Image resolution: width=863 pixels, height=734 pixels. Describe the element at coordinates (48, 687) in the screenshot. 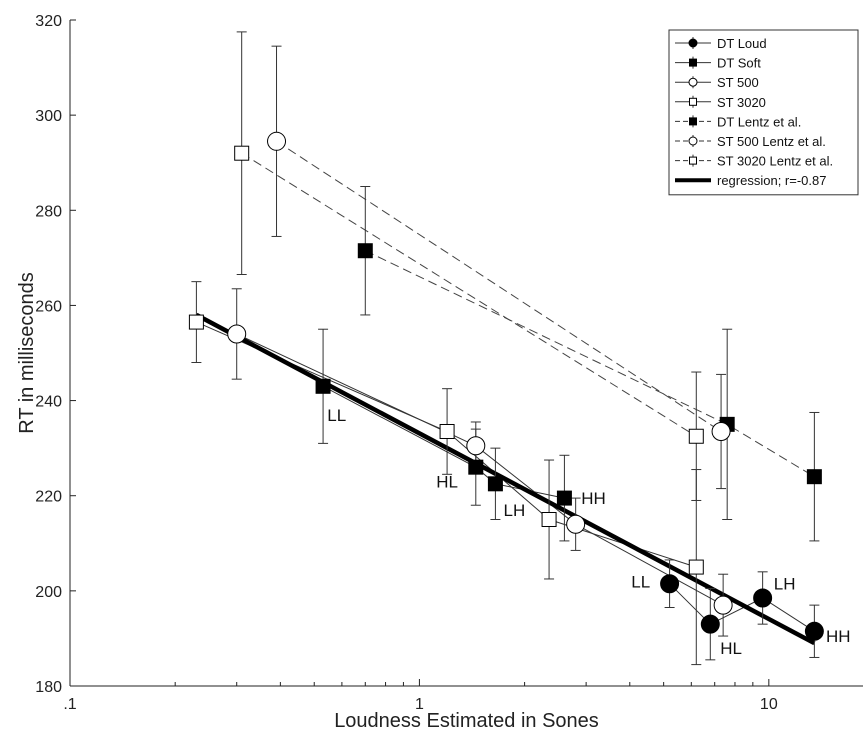

I see `y-tick-label: 180` at that location.